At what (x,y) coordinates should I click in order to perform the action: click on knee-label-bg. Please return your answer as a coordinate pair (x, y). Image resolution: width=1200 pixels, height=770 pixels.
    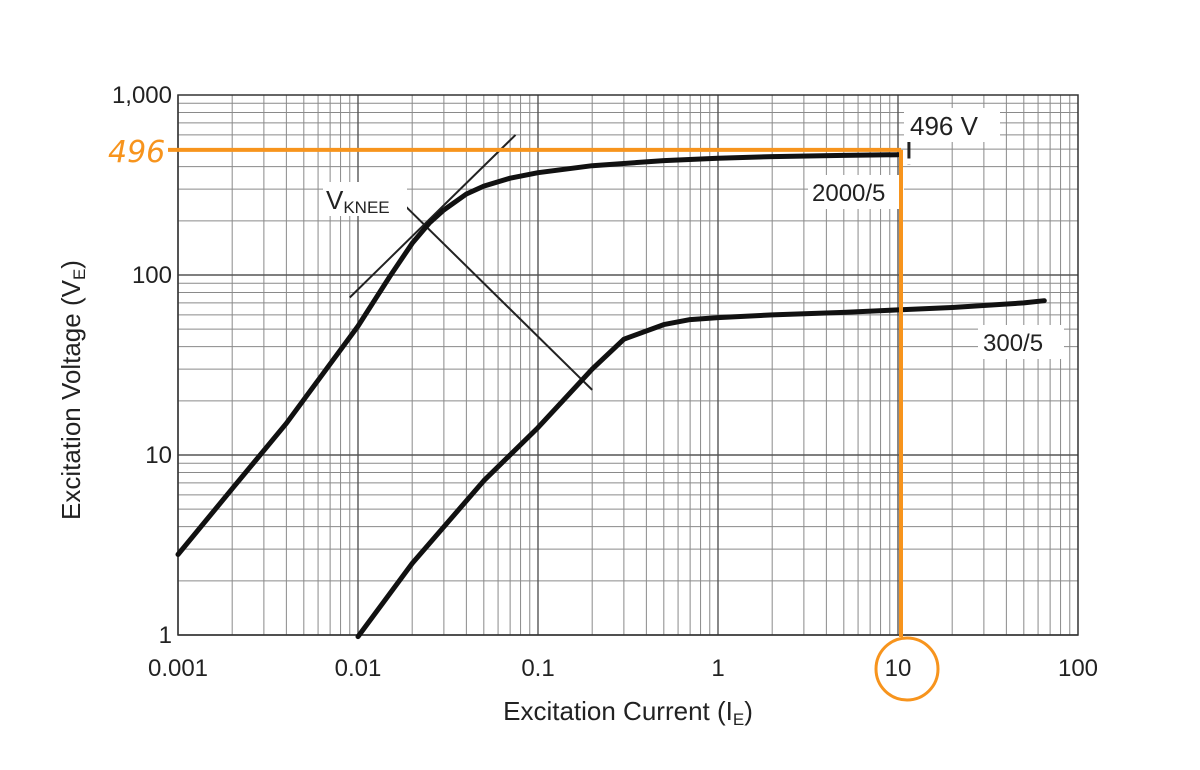
    Looking at the image, I should click on (365, 199).